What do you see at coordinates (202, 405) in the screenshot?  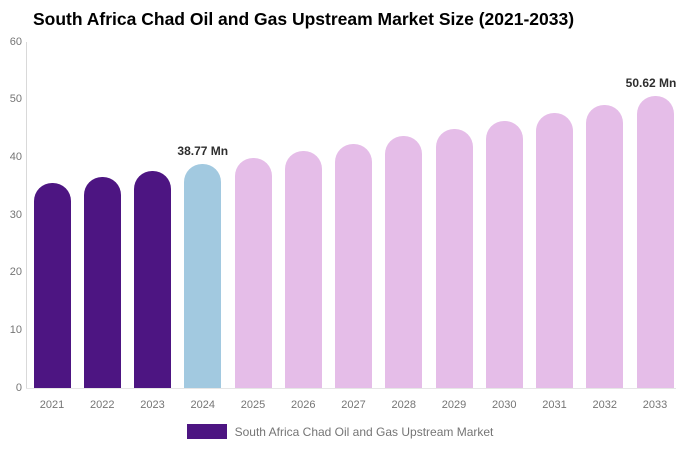 I see `x-axis-tick-label-2024: 2024` at bounding box center [202, 405].